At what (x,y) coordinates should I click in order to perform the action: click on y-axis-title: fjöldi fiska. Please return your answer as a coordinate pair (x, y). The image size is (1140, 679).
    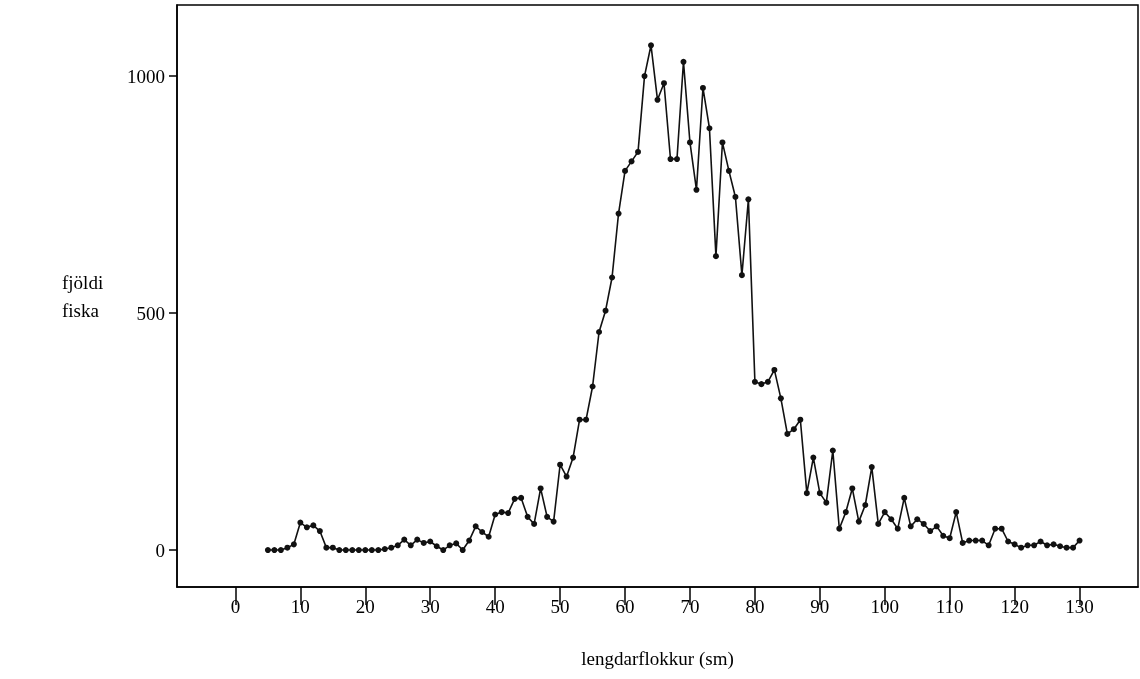
    Looking at the image, I should click on (83, 296).